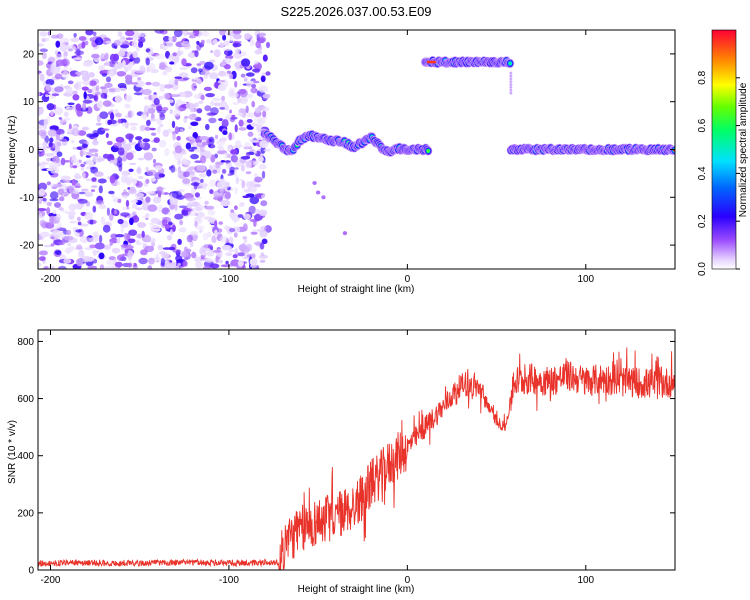  I want to click on spectrogram-x-tick-label: 100, so click(585, 279).